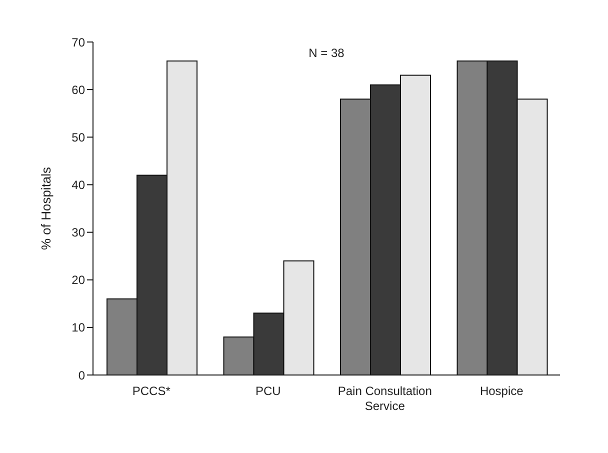 The width and height of the screenshot is (608, 453). Describe the element at coordinates (151, 391) in the screenshot. I see `x-tick-label: PCCS*` at that location.